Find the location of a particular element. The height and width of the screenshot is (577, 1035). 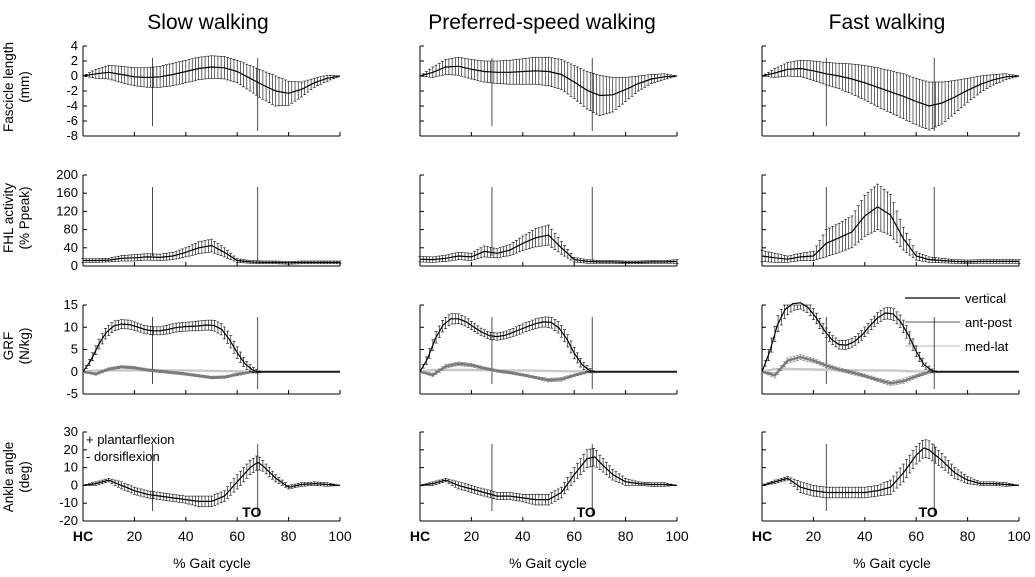

ylabel-fhl-line2: (% Ppeak) is located at coordinates (24, 217).